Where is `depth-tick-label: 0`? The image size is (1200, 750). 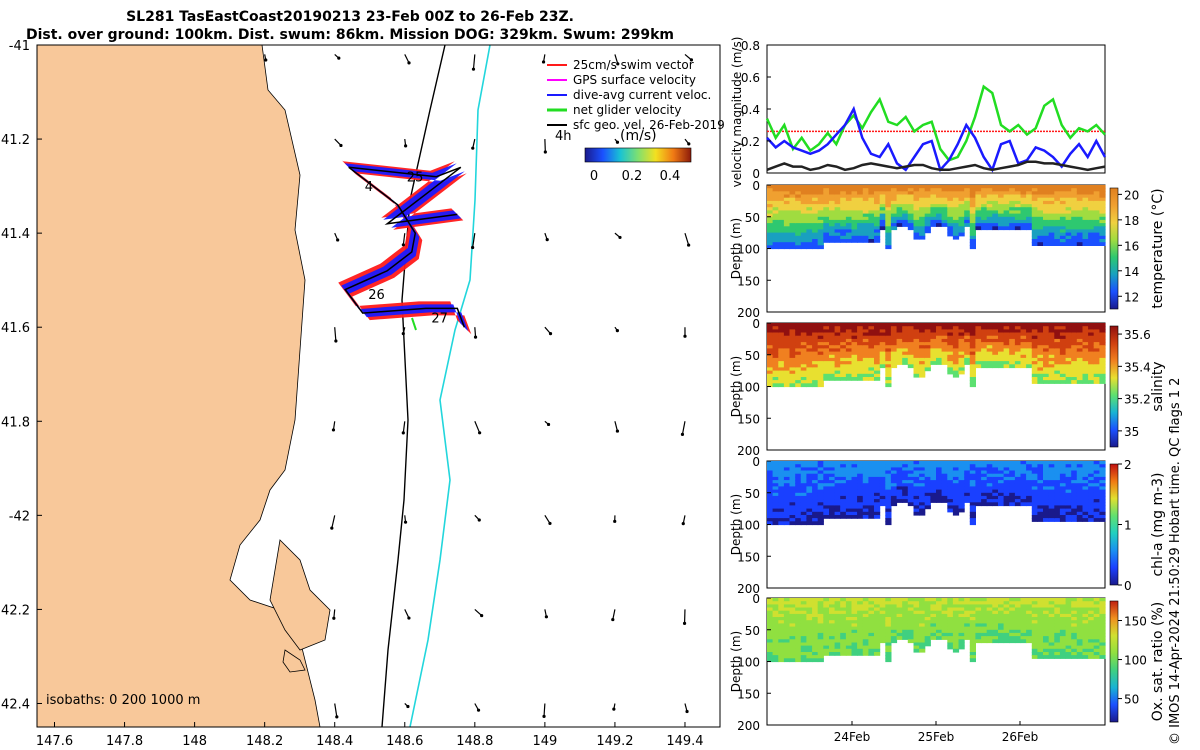 depth-tick-label: 0 is located at coordinates (756, 599).